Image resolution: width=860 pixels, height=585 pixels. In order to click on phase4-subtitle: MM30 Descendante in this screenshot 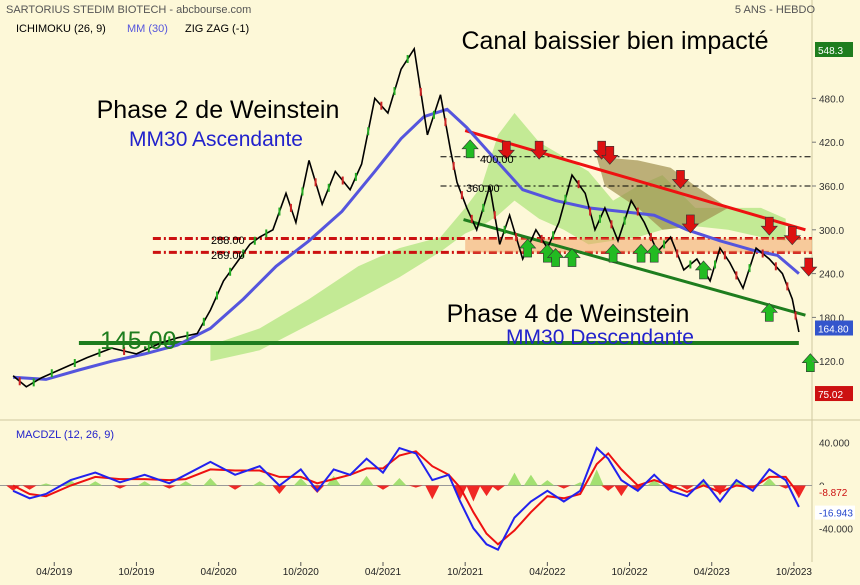, I will do `click(600, 337)`.